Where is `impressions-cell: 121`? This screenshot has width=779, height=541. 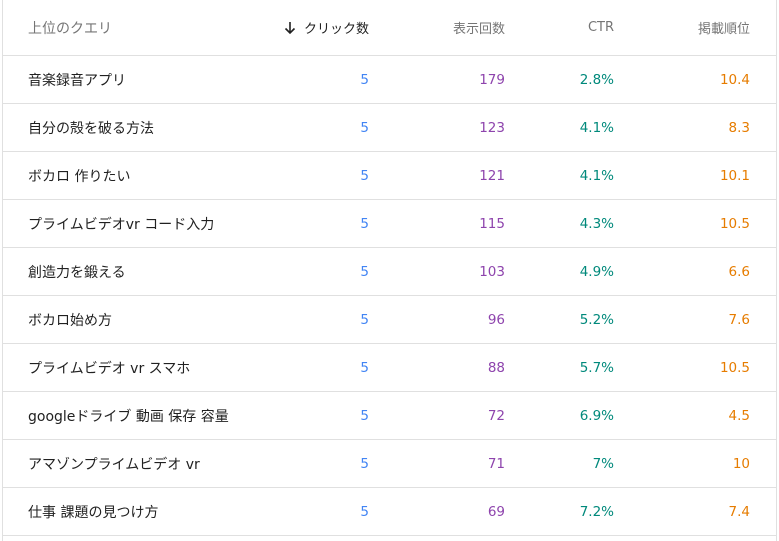 impressions-cell: 121 is located at coordinates (492, 175).